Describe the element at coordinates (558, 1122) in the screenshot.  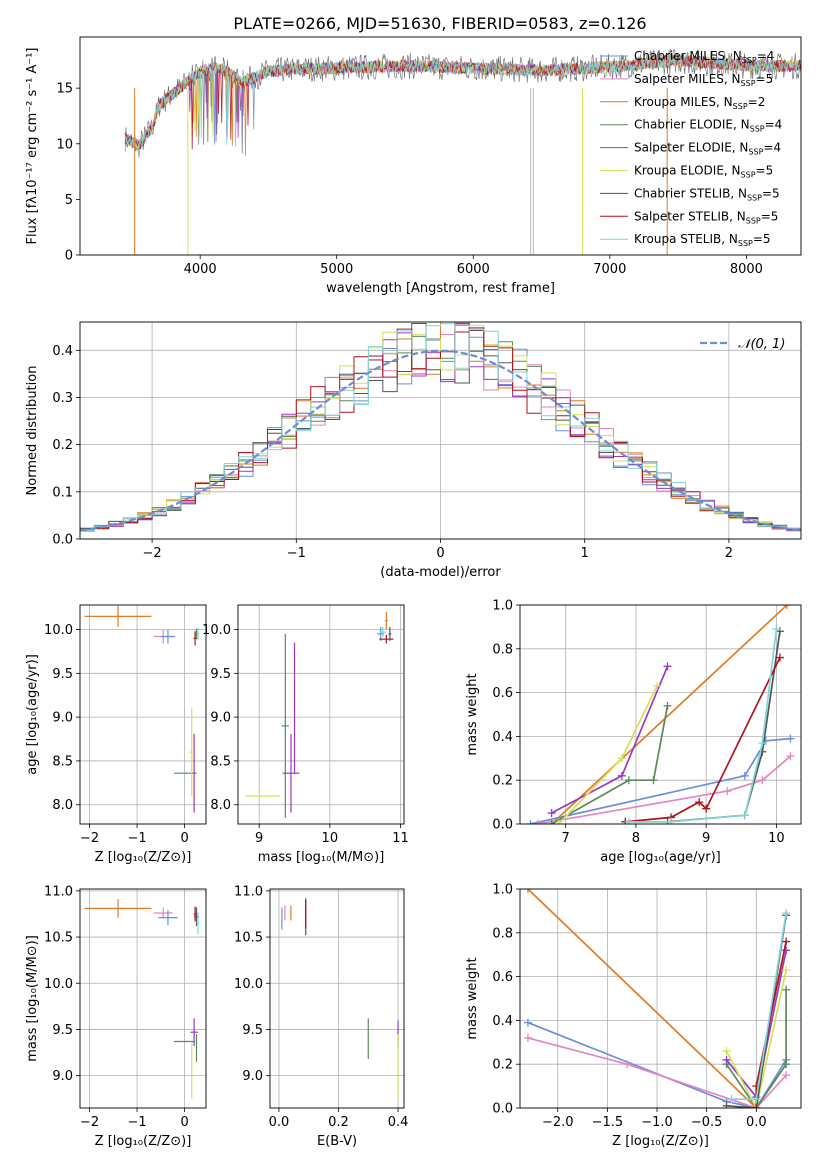
I see `x-tick-label: −2.0` at that location.